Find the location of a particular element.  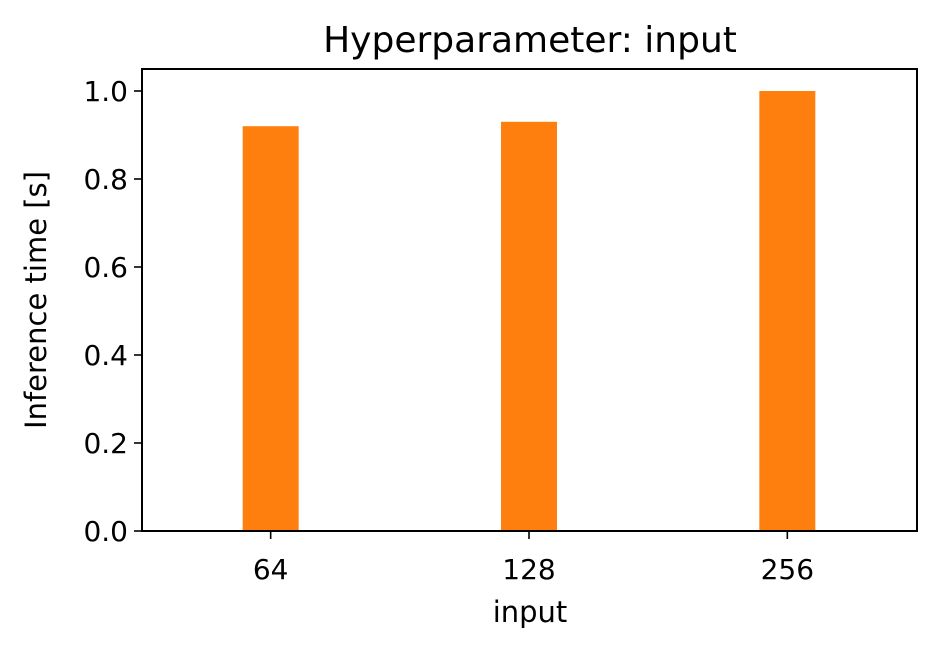

y-tick-label: 0.8 is located at coordinates (105, 179).